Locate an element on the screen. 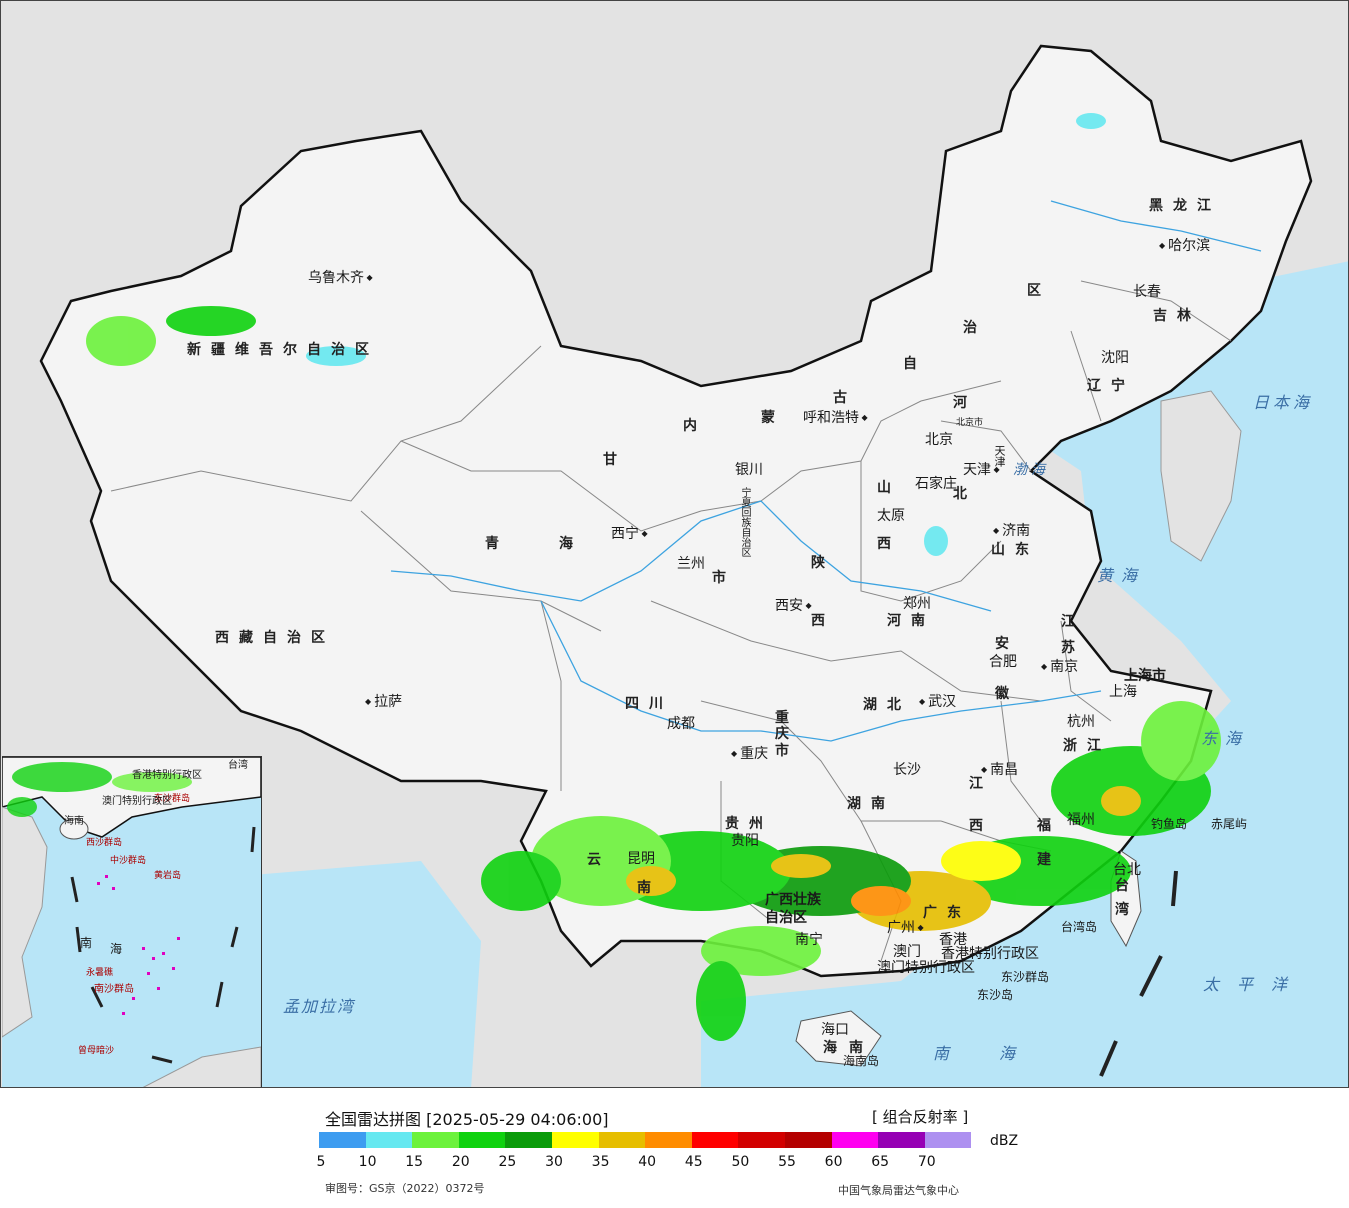 The width and height of the screenshot is (1349, 1208). province-neimenggu-c: 古 is located at coordinates (845, 398).